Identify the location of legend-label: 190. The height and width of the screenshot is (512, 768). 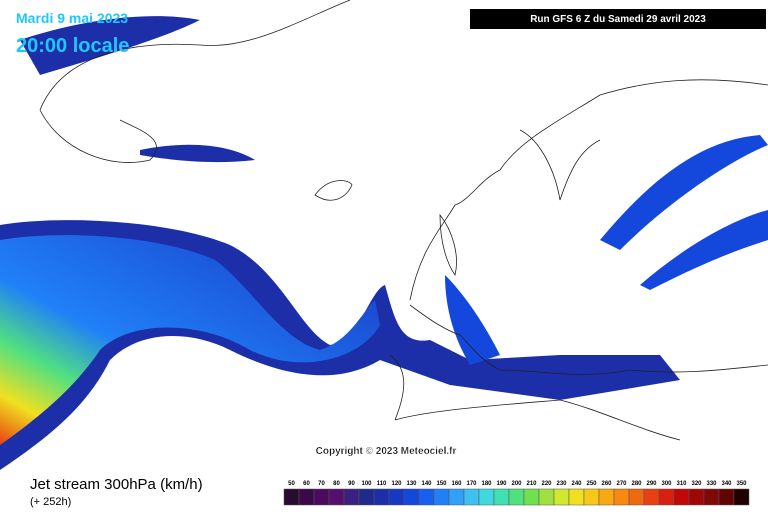
(501, 484).